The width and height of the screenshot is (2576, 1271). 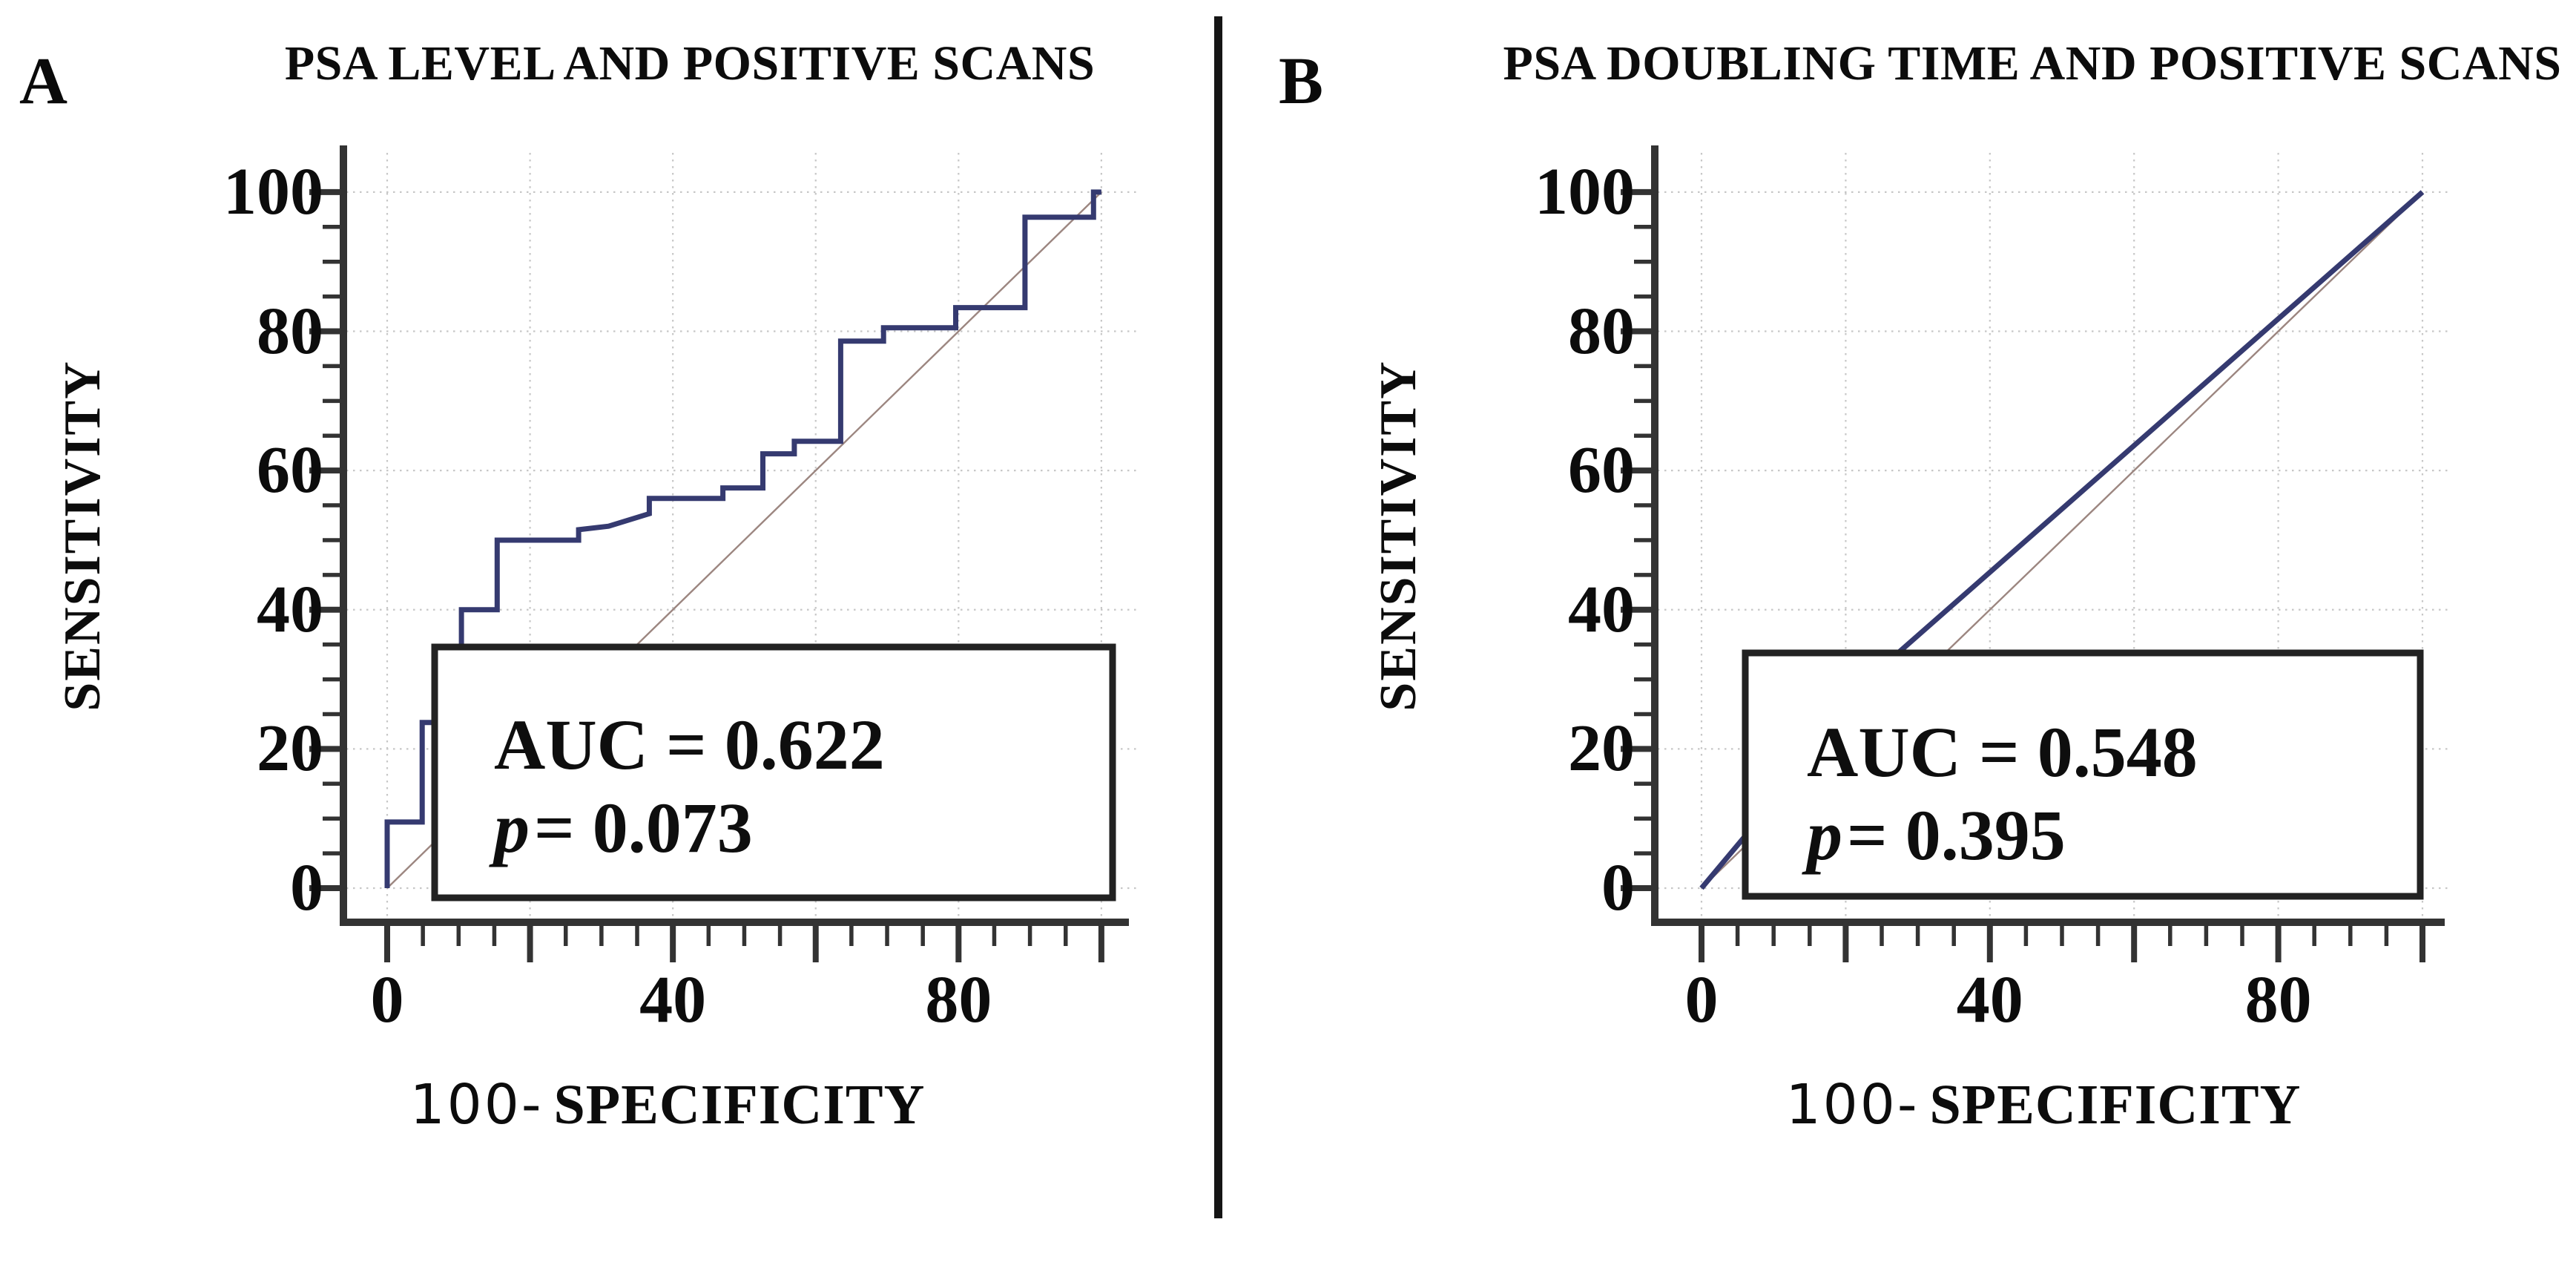 What do you see at coordinates (1618, 887) in the screenshot?
I see `panel-b-y-tick-label: 0` at bounding box center [1618, 887].